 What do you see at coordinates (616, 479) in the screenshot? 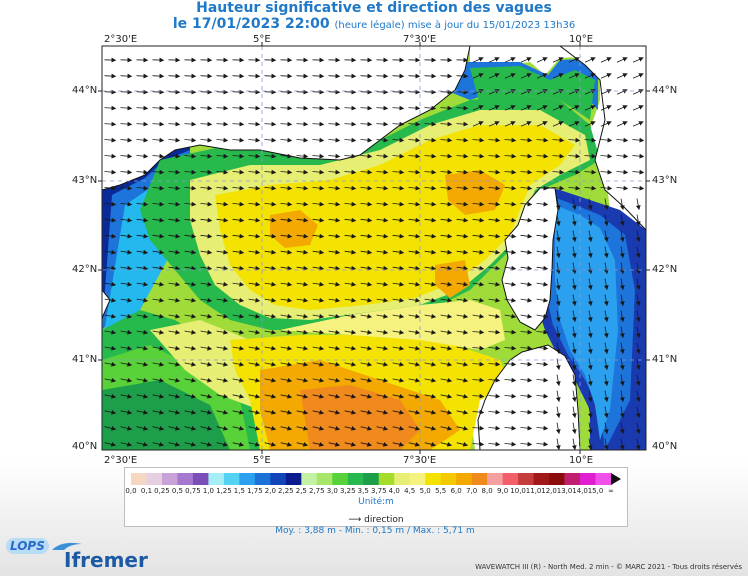
I see `scale-end-arrow` at bounding box center [616, 479].